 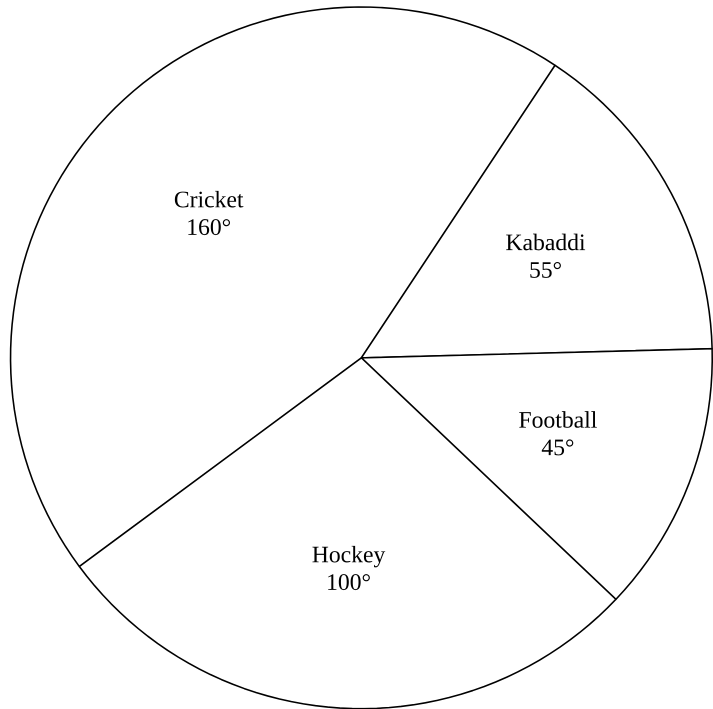 What do you see at coordinates (546, 241) in the screenshot?
I see `slice-label: Kabaddi` at bounding box center [546, 241].